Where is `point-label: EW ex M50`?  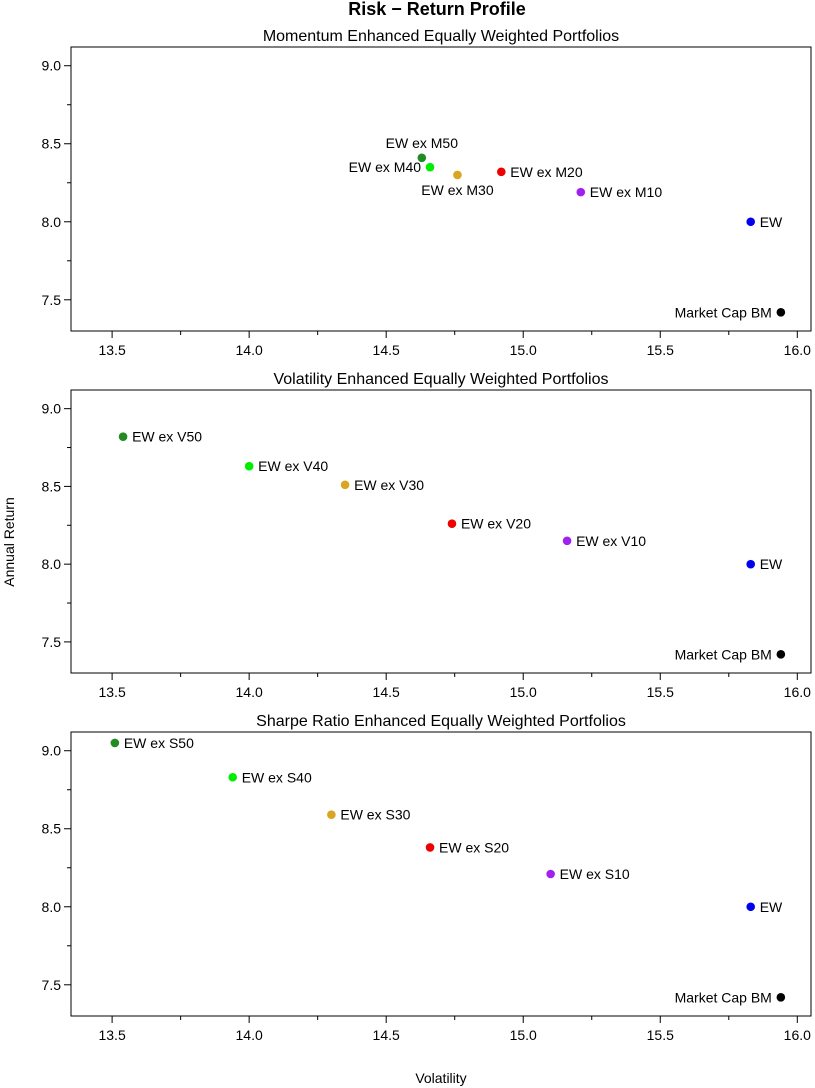
point-label: EW ex M50 is located at coordinates (422, 143).